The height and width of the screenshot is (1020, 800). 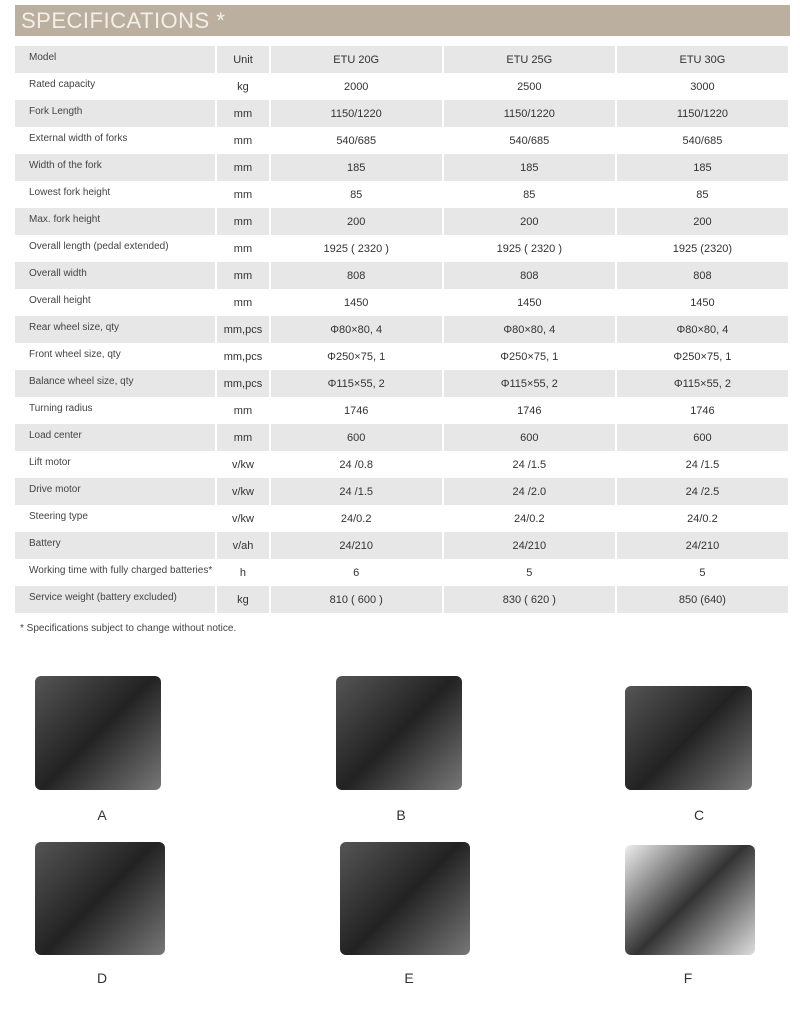 What do you see at coordinates (116, 275) in the screenshot?
I see `row-label: Overall width` at bounding box center [116, 275].